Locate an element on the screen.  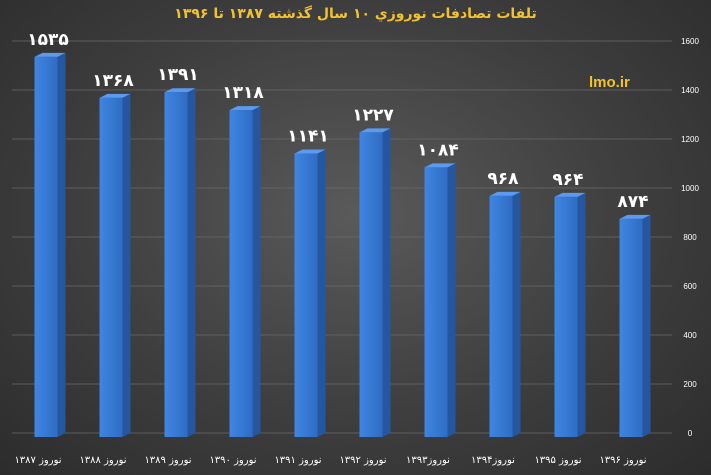
data-label: ۱۳۶۸ is located at coordinates (113, 81).